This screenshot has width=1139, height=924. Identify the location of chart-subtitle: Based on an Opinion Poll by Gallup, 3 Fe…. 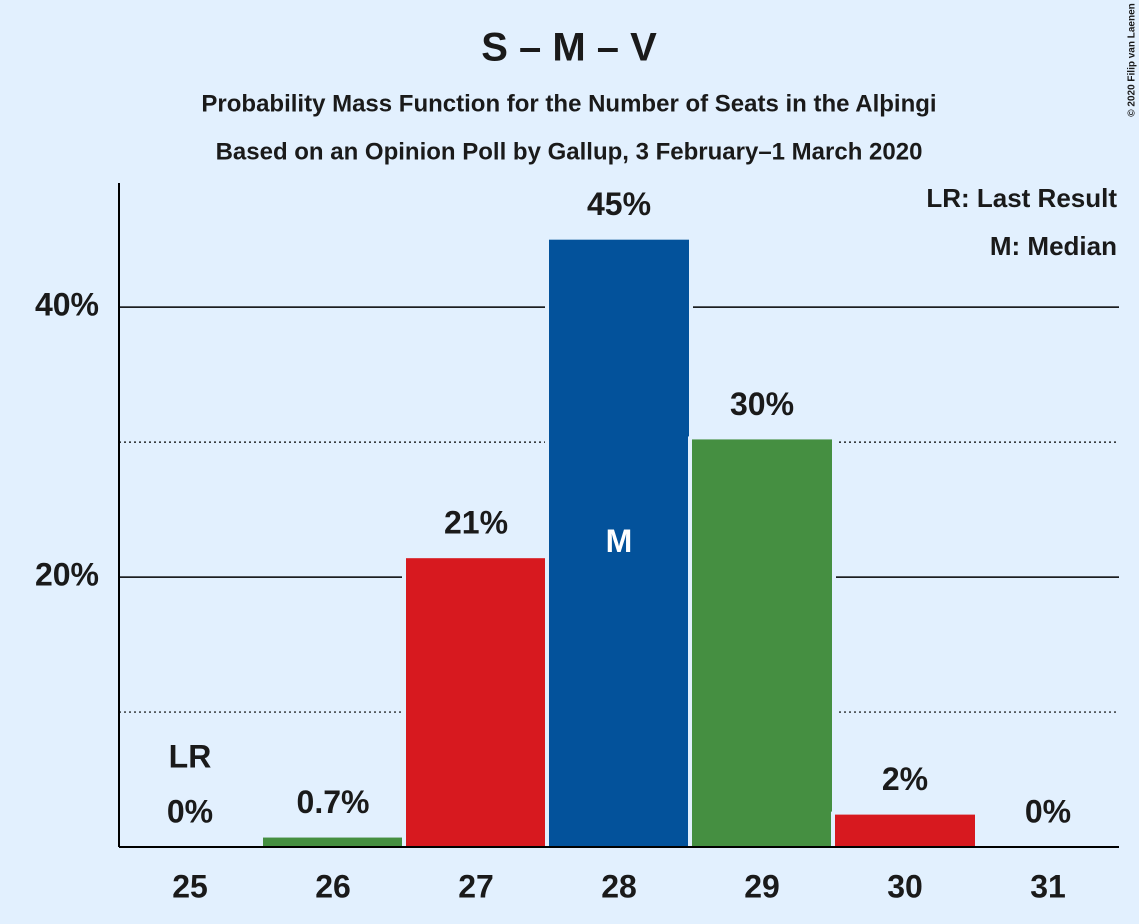
(569, 151).